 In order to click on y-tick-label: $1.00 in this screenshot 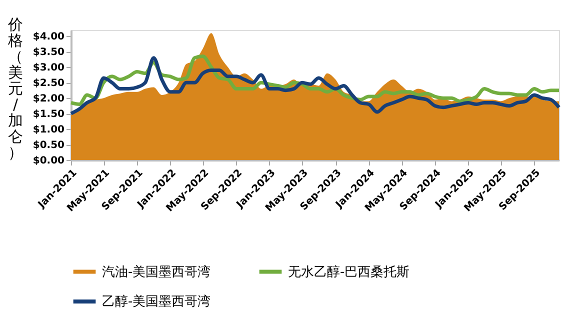, I will do `click(48, 130)`.